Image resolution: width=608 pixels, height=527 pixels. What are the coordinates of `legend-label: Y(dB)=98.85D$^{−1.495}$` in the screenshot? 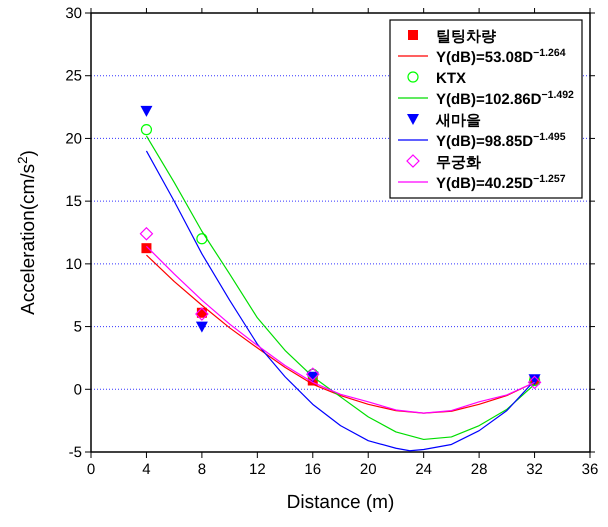 It's located at (501, 140).